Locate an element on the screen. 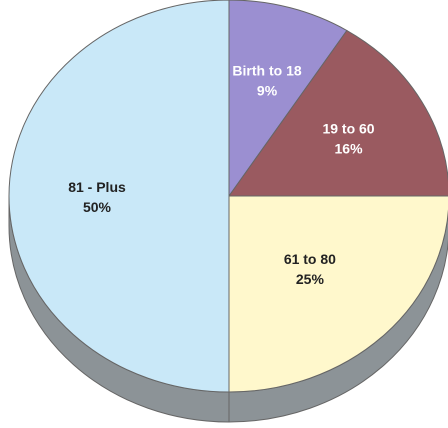 This screenshot has height=428, width=448. pie-label-category-61-to-80: 61 to 80 is located at coordinates (310, 259).